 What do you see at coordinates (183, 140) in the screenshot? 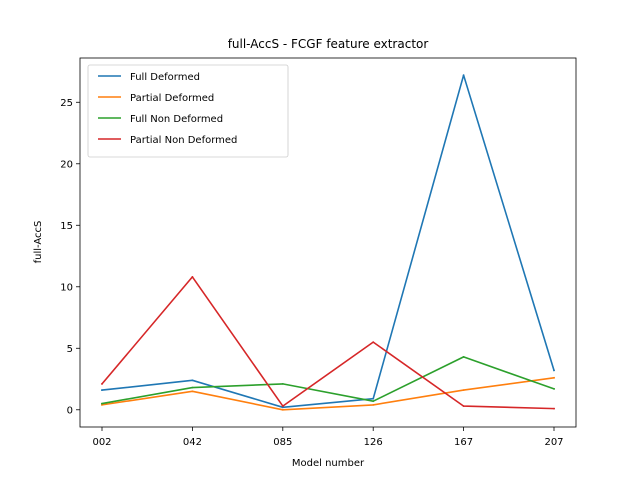
I see `legend-label: Partial Non Deformed` at bounding box center [183, 140].